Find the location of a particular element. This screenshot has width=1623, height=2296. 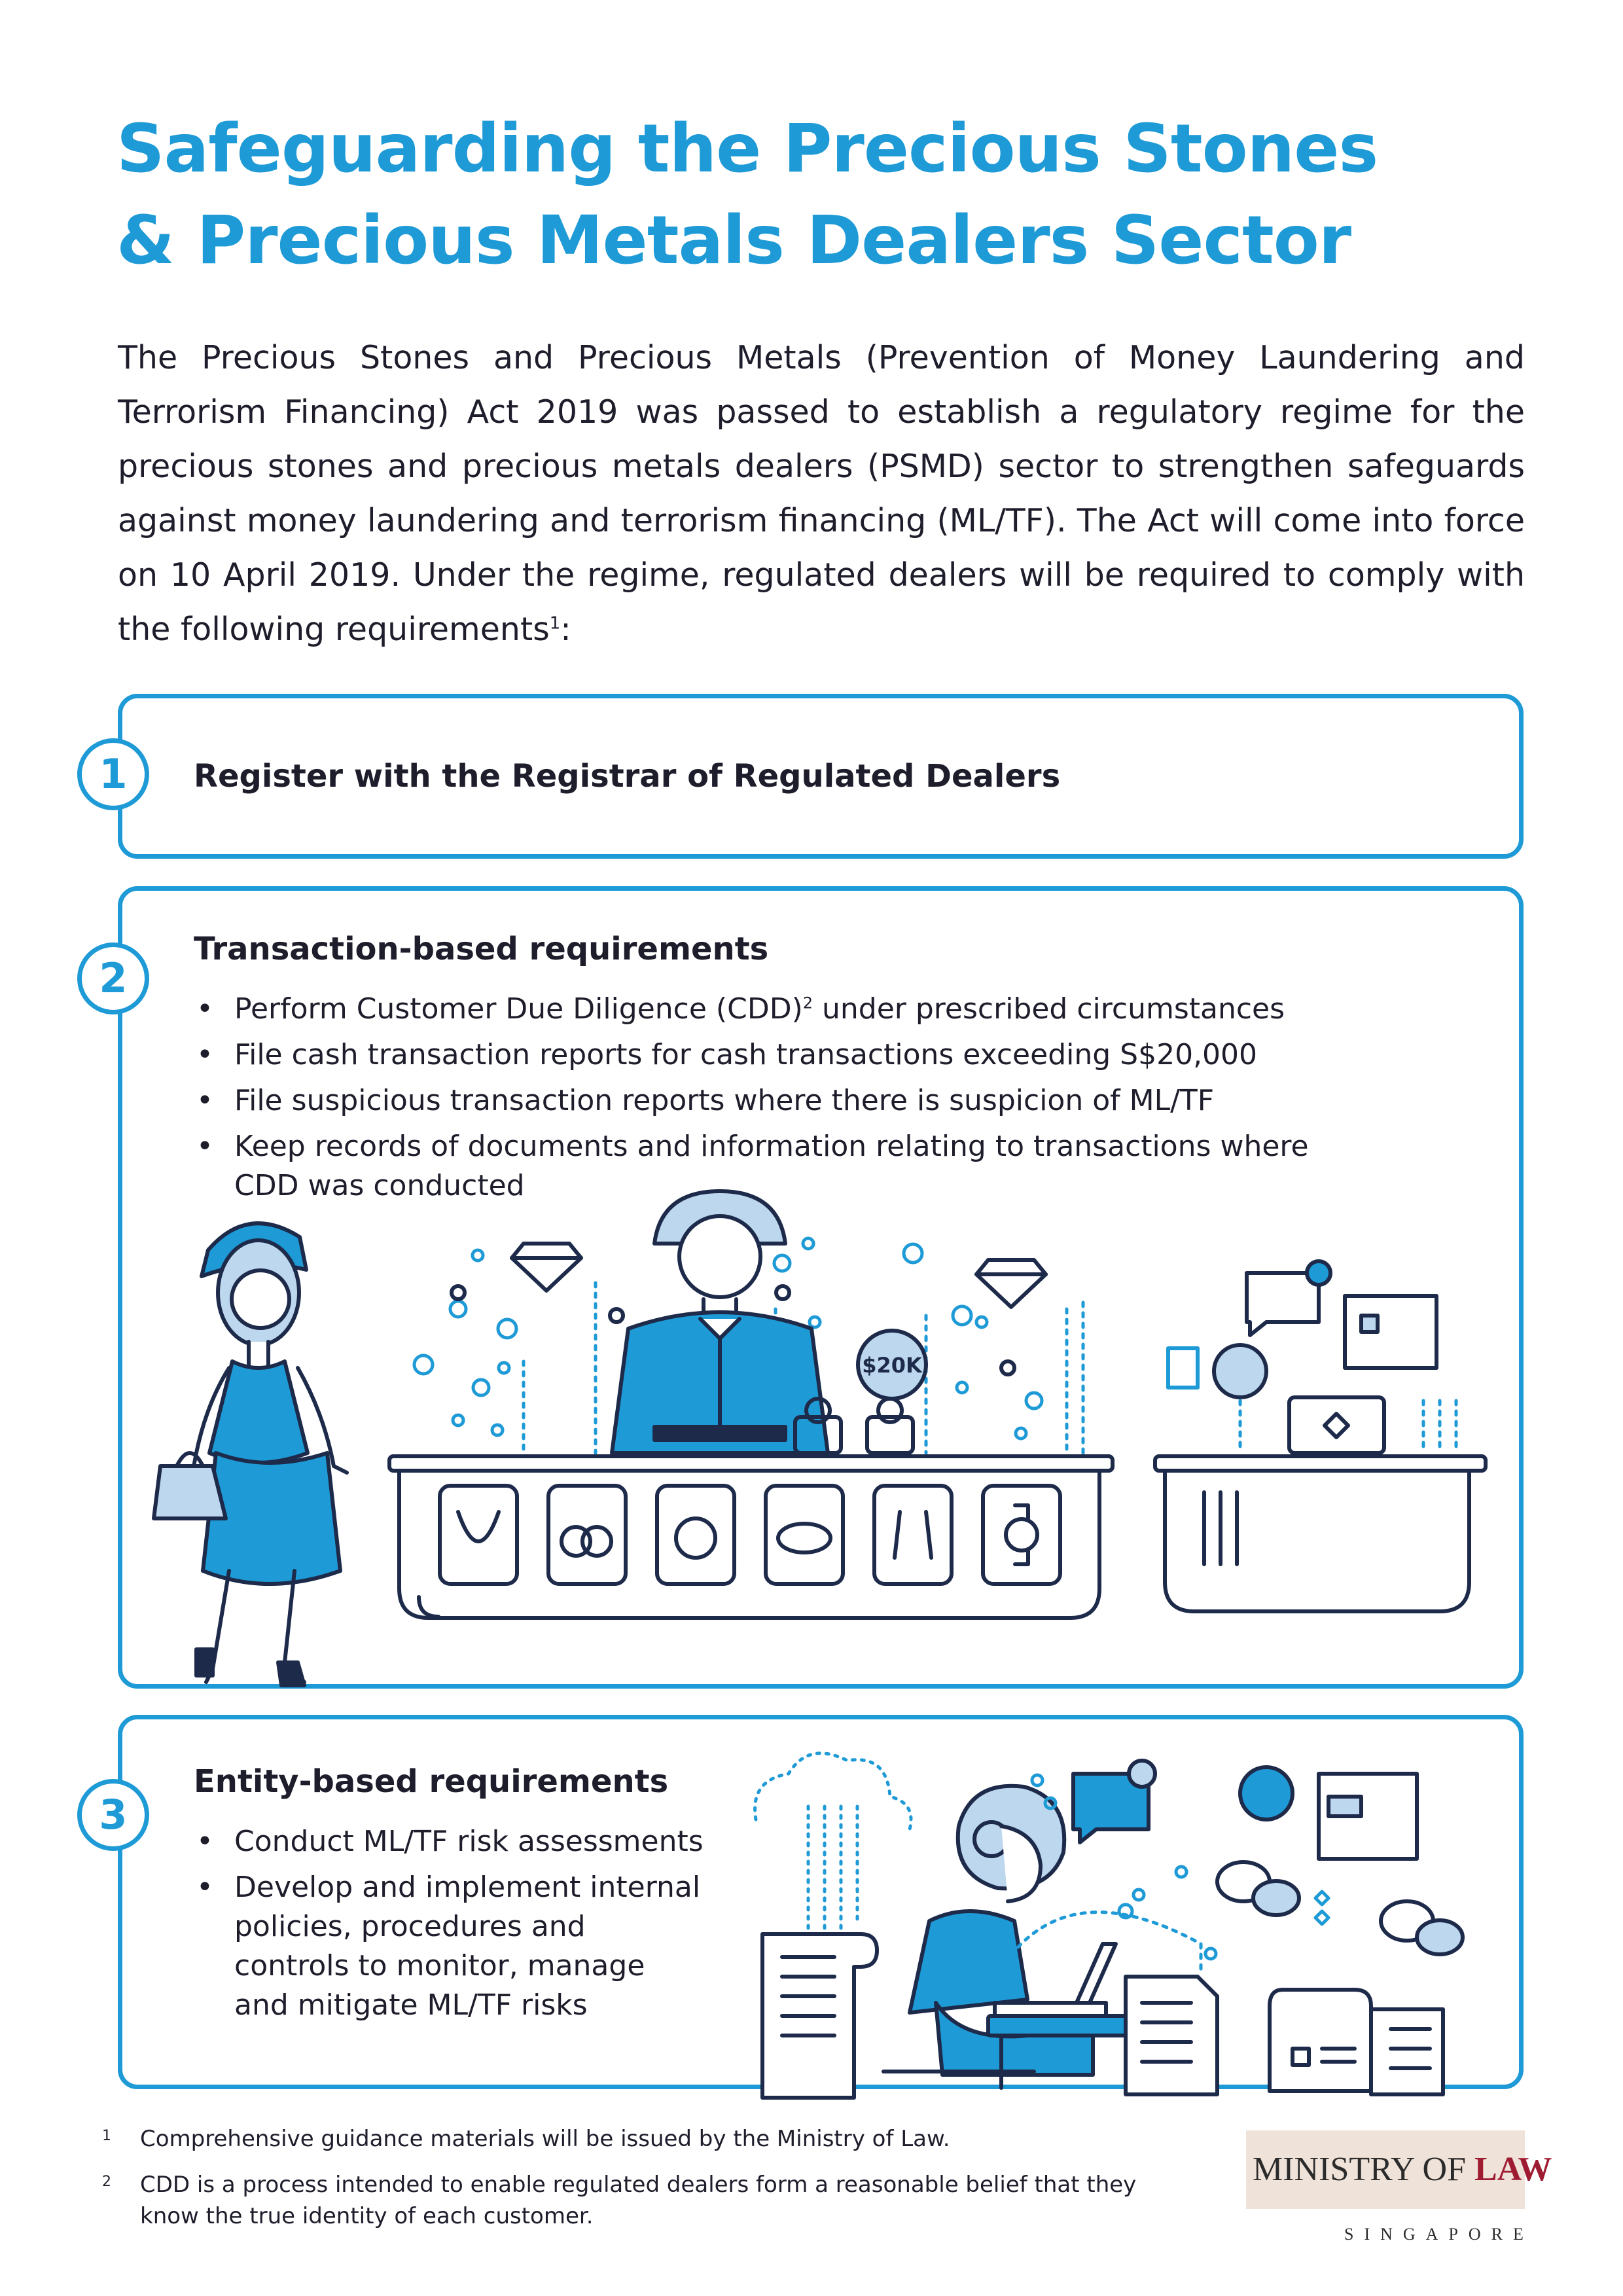

earrings-icon is located at coordinates (913, 1535).